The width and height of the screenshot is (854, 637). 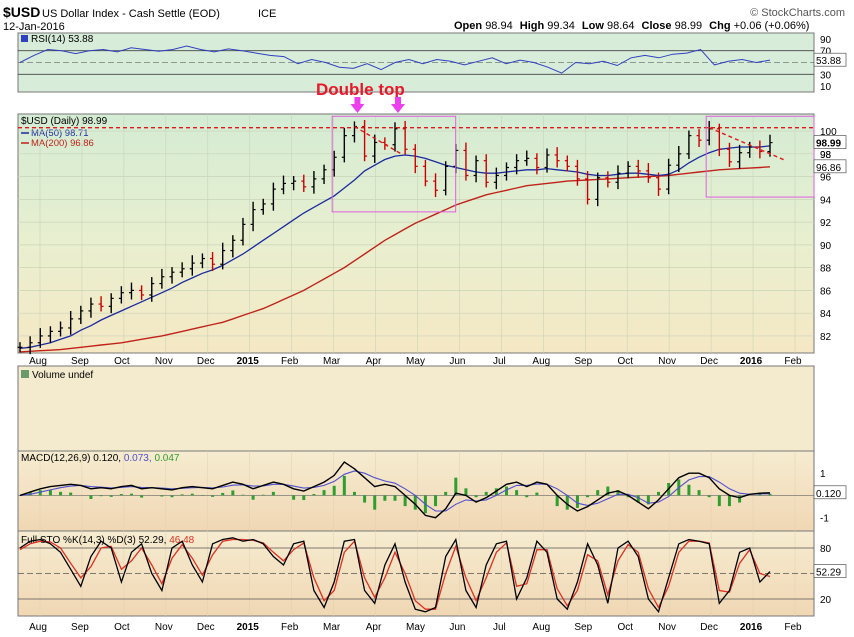 I want to click on exchange: ICE, so click(x=267, y=14).